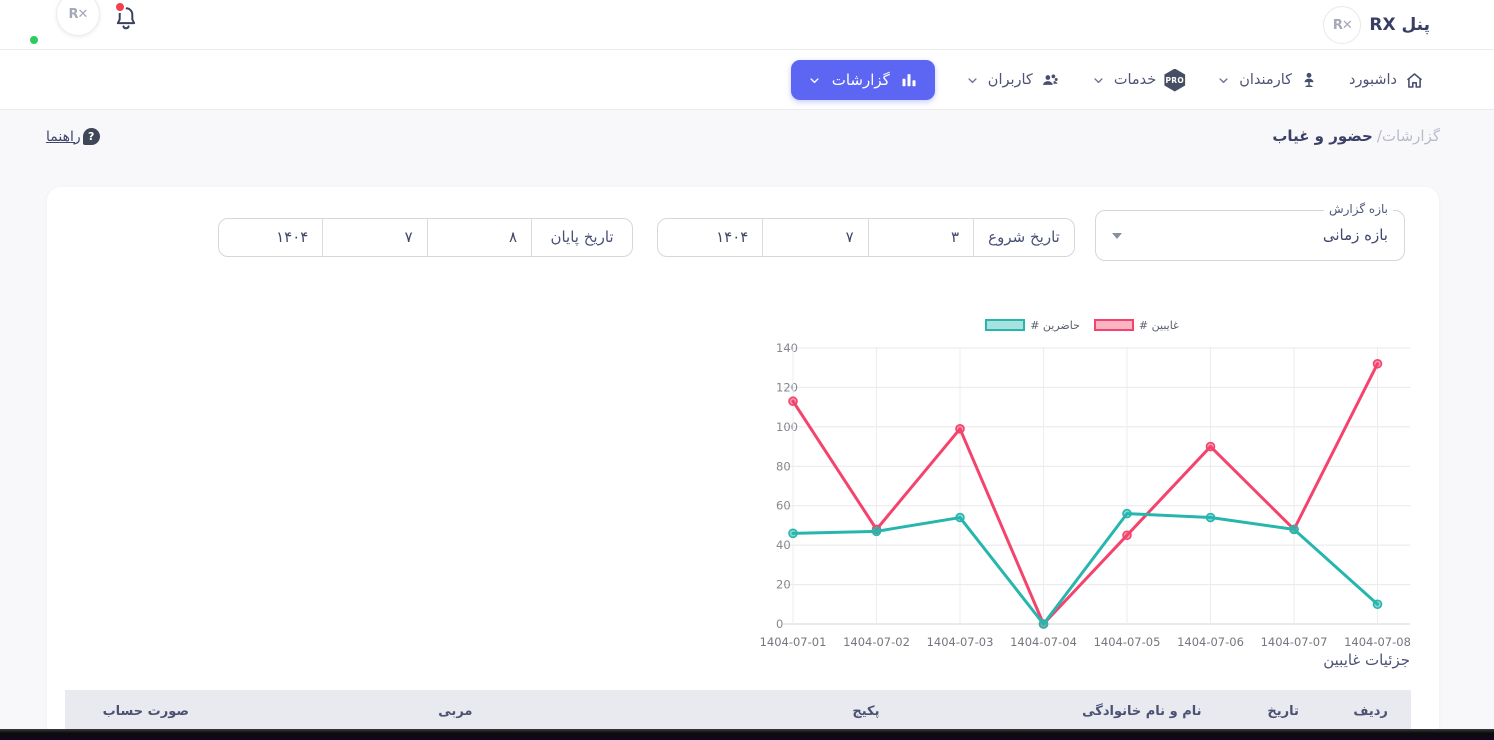 This screenshot has width=1494, height=740. Describe the element at coordinates (1370, 711) in the screenshot. I see `column-header: ردیف` at that location.